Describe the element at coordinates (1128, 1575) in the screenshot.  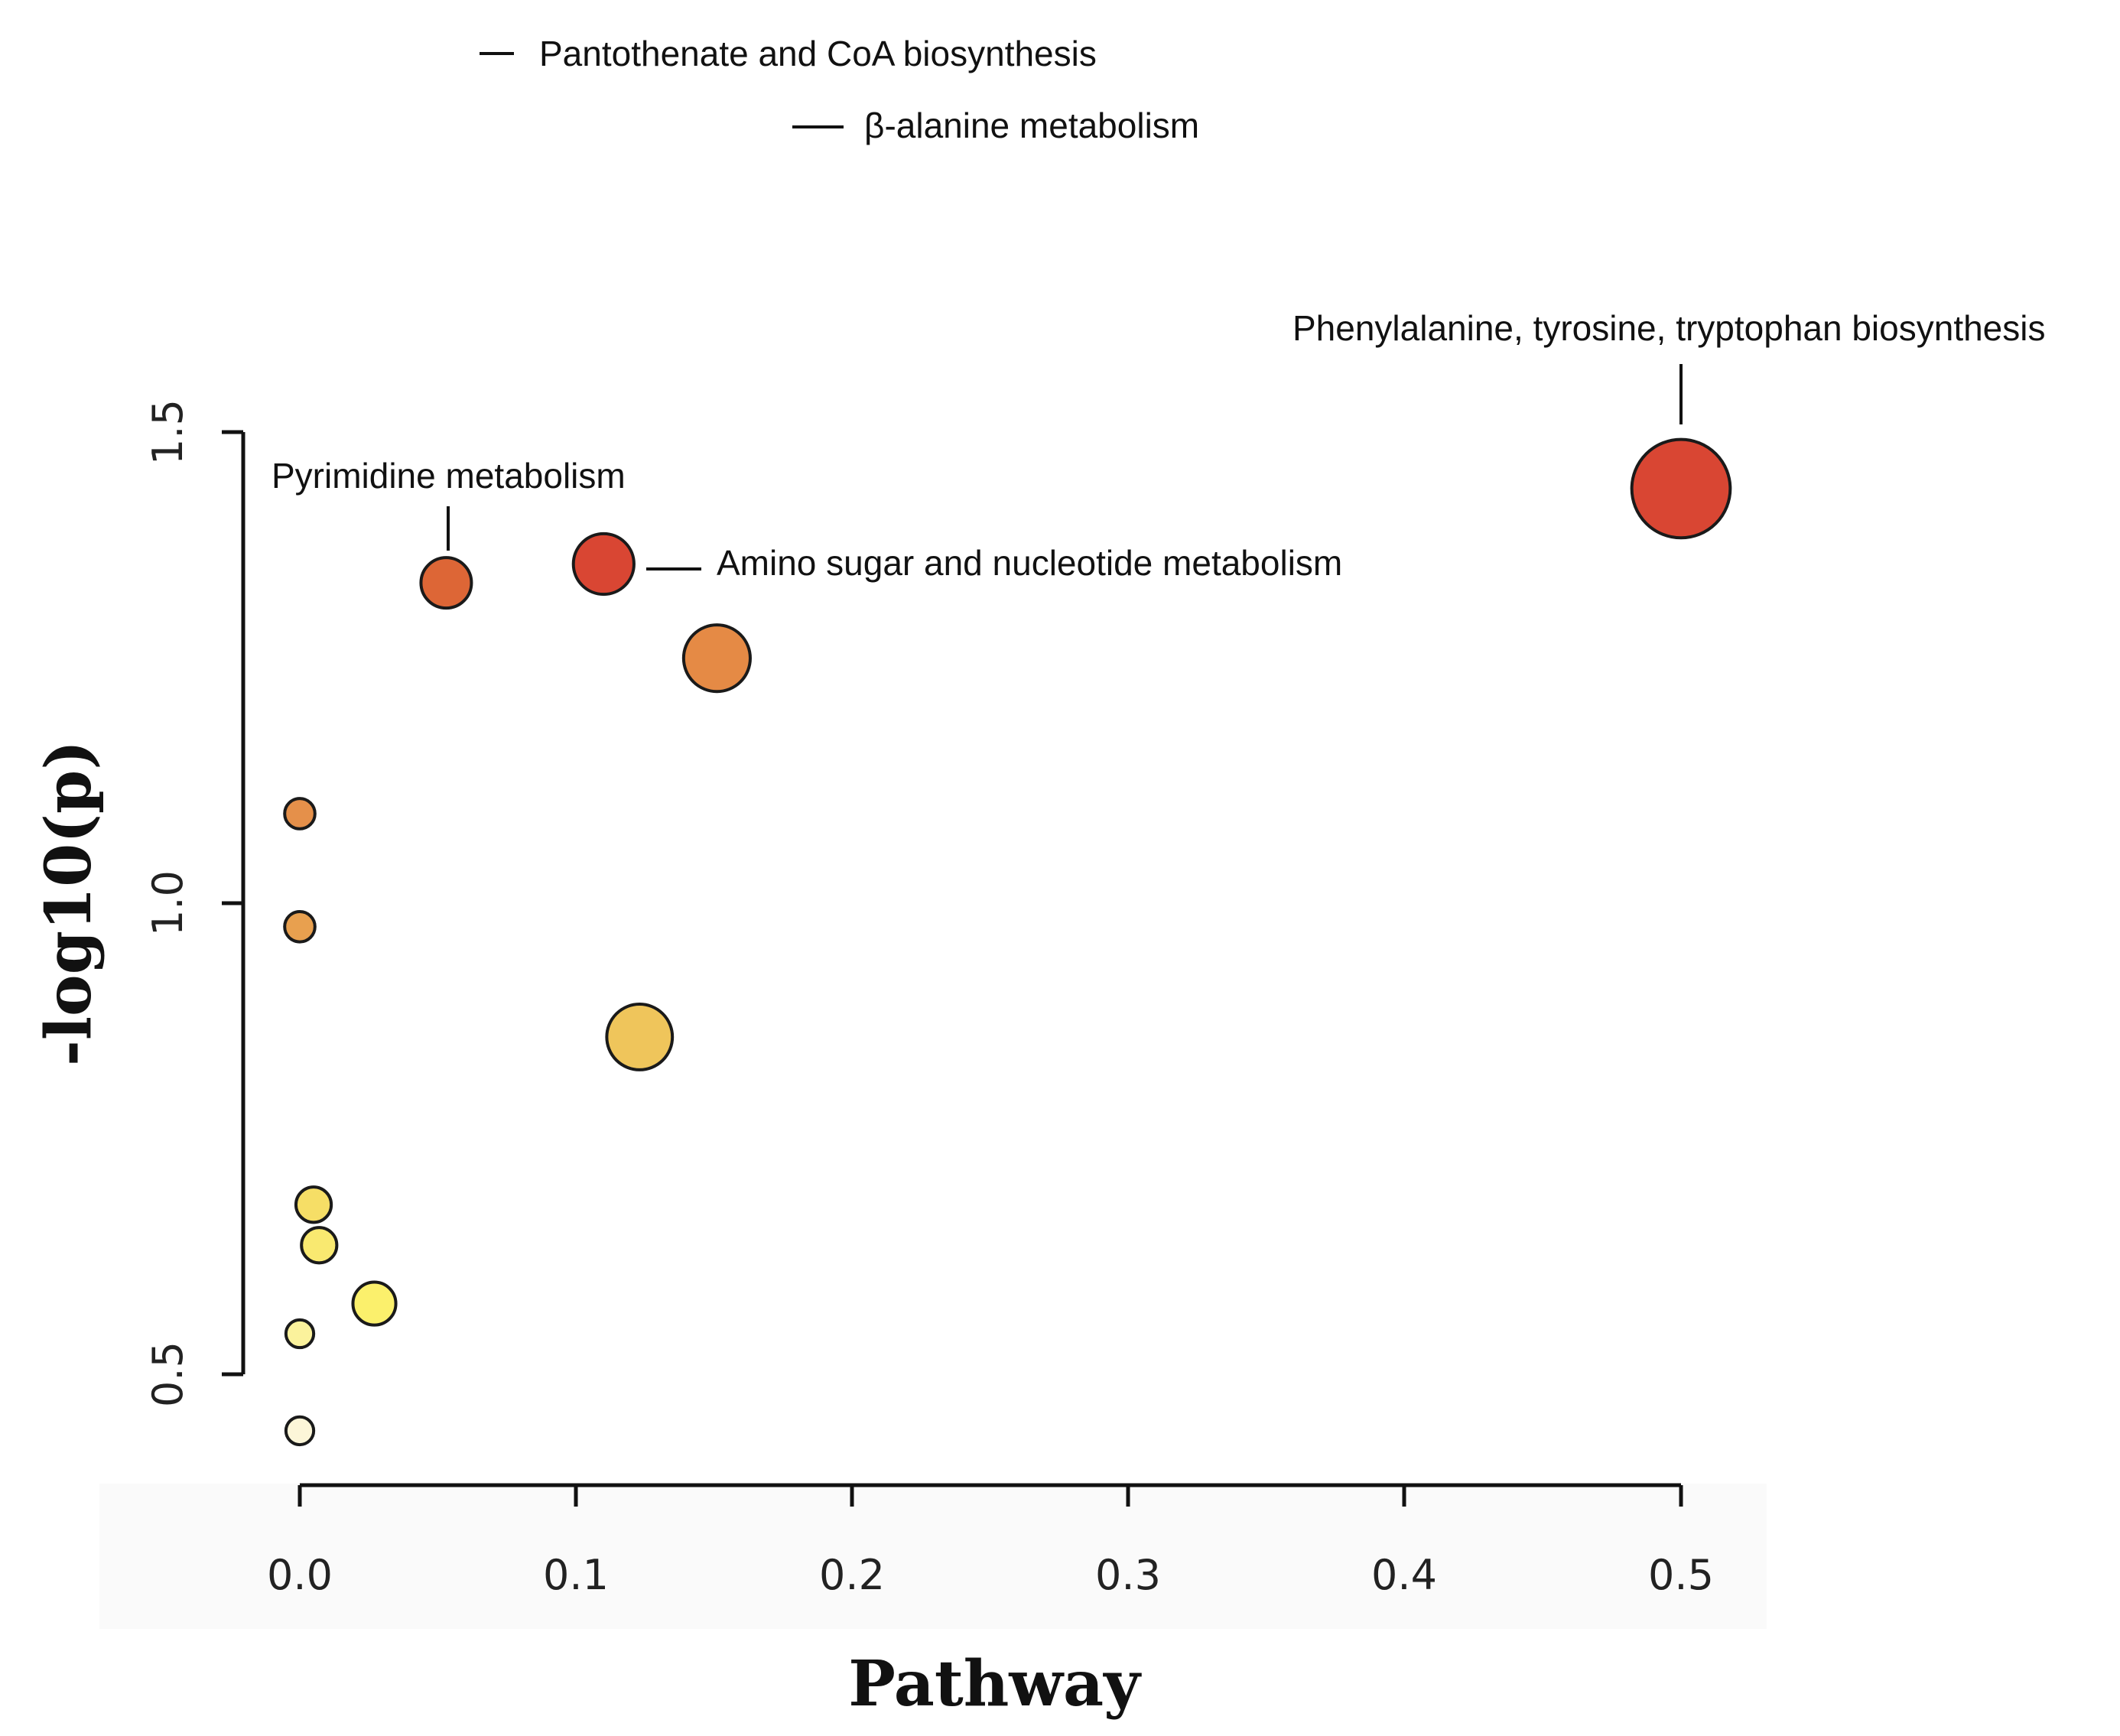
I see `x-tick-label-3: 0.3` at that location.